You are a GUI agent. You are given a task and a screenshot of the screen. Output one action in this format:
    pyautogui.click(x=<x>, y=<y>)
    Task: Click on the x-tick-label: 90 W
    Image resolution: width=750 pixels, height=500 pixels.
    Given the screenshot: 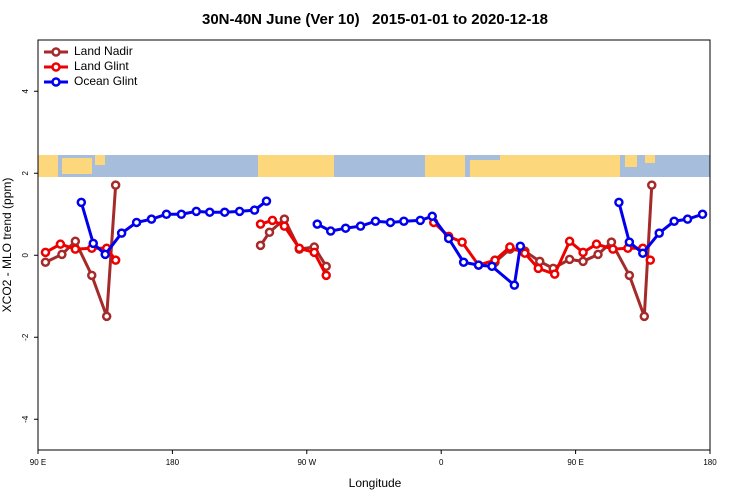 What is the action you would take?
    pyautogui.click(x=306, y=462)
    